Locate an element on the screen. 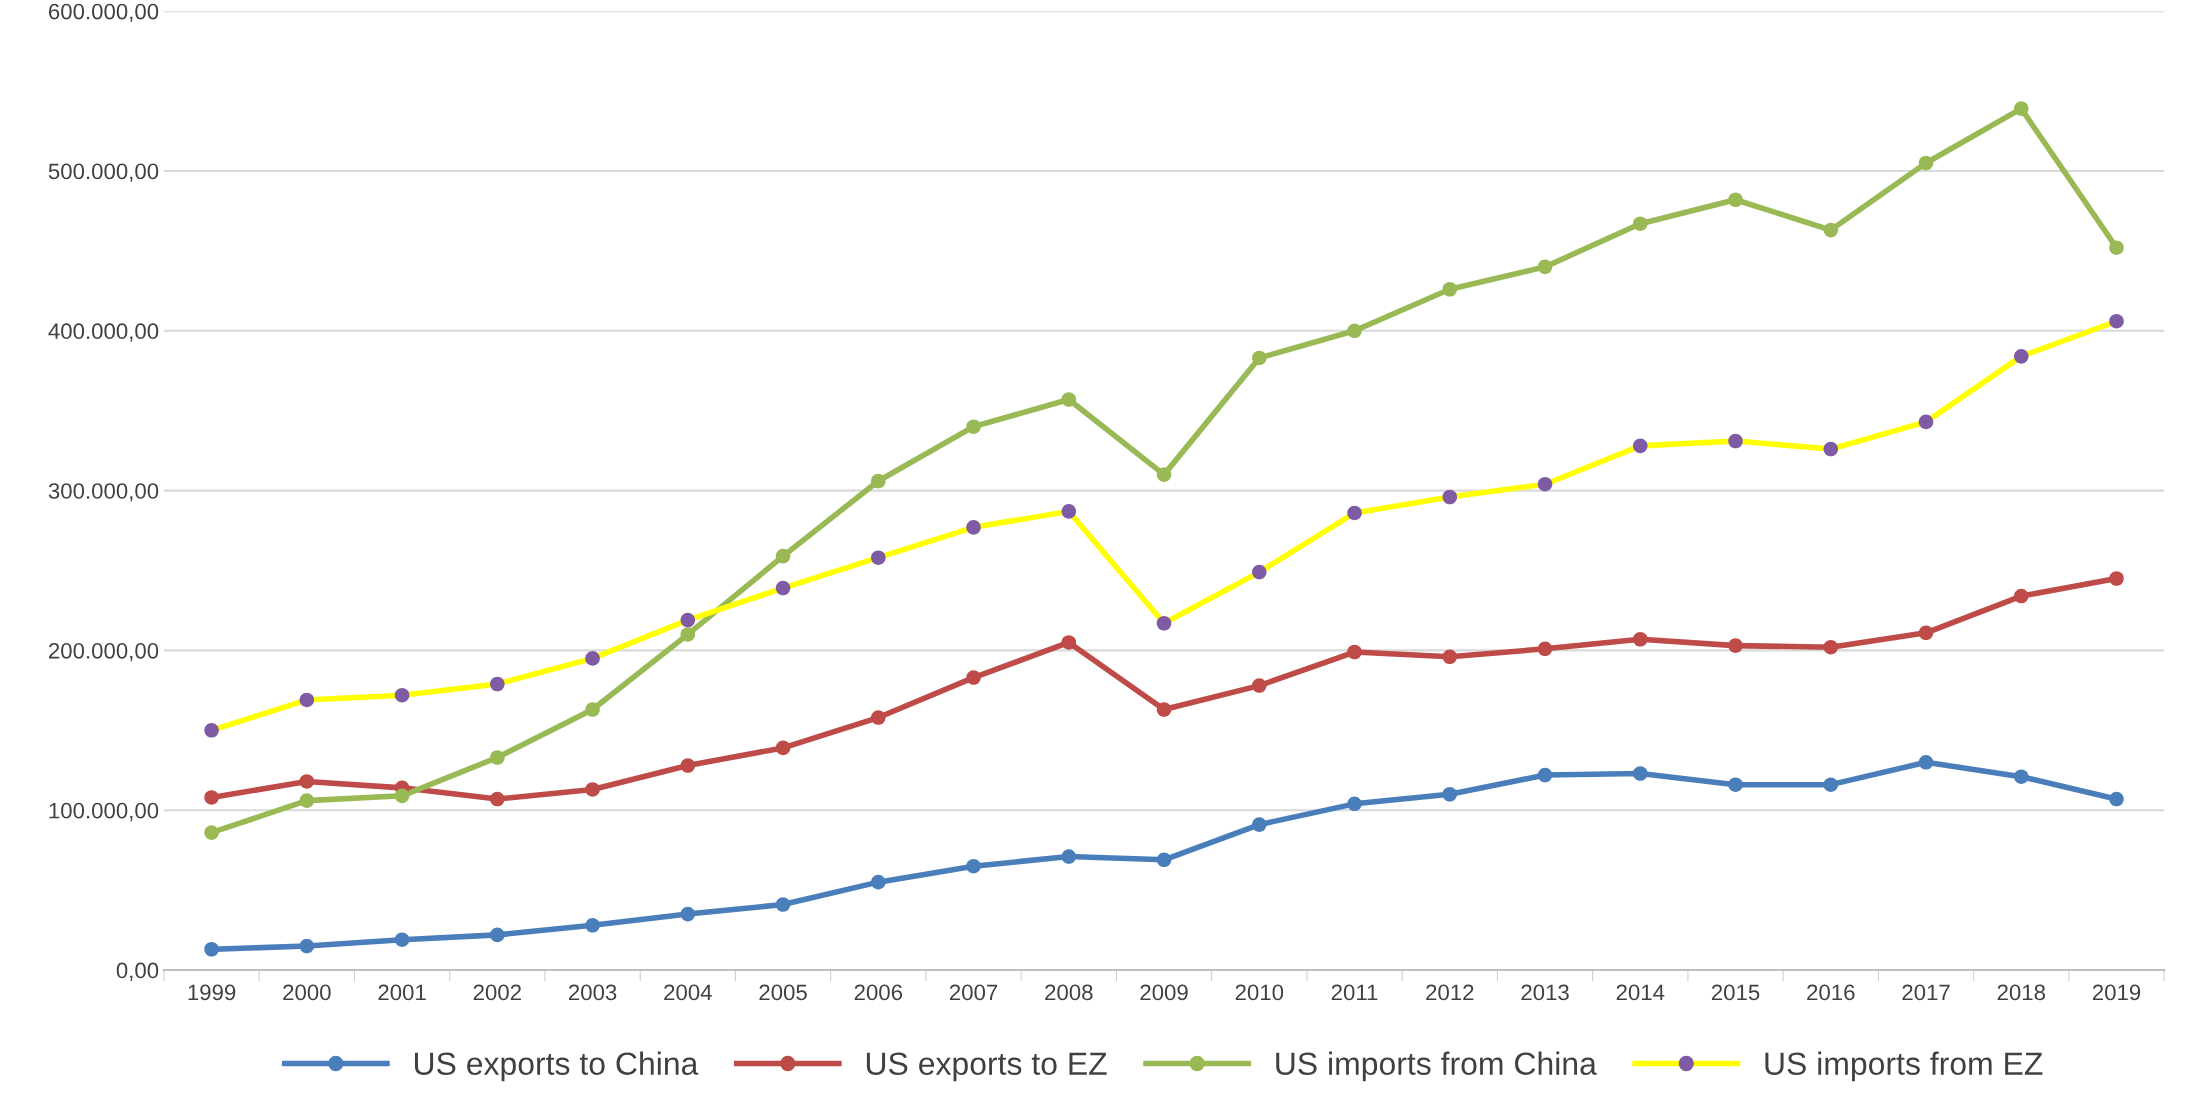 This screenshot has width=2186, height=1115. x-tick-label: 2013 is located at coordinates (1545, 992).